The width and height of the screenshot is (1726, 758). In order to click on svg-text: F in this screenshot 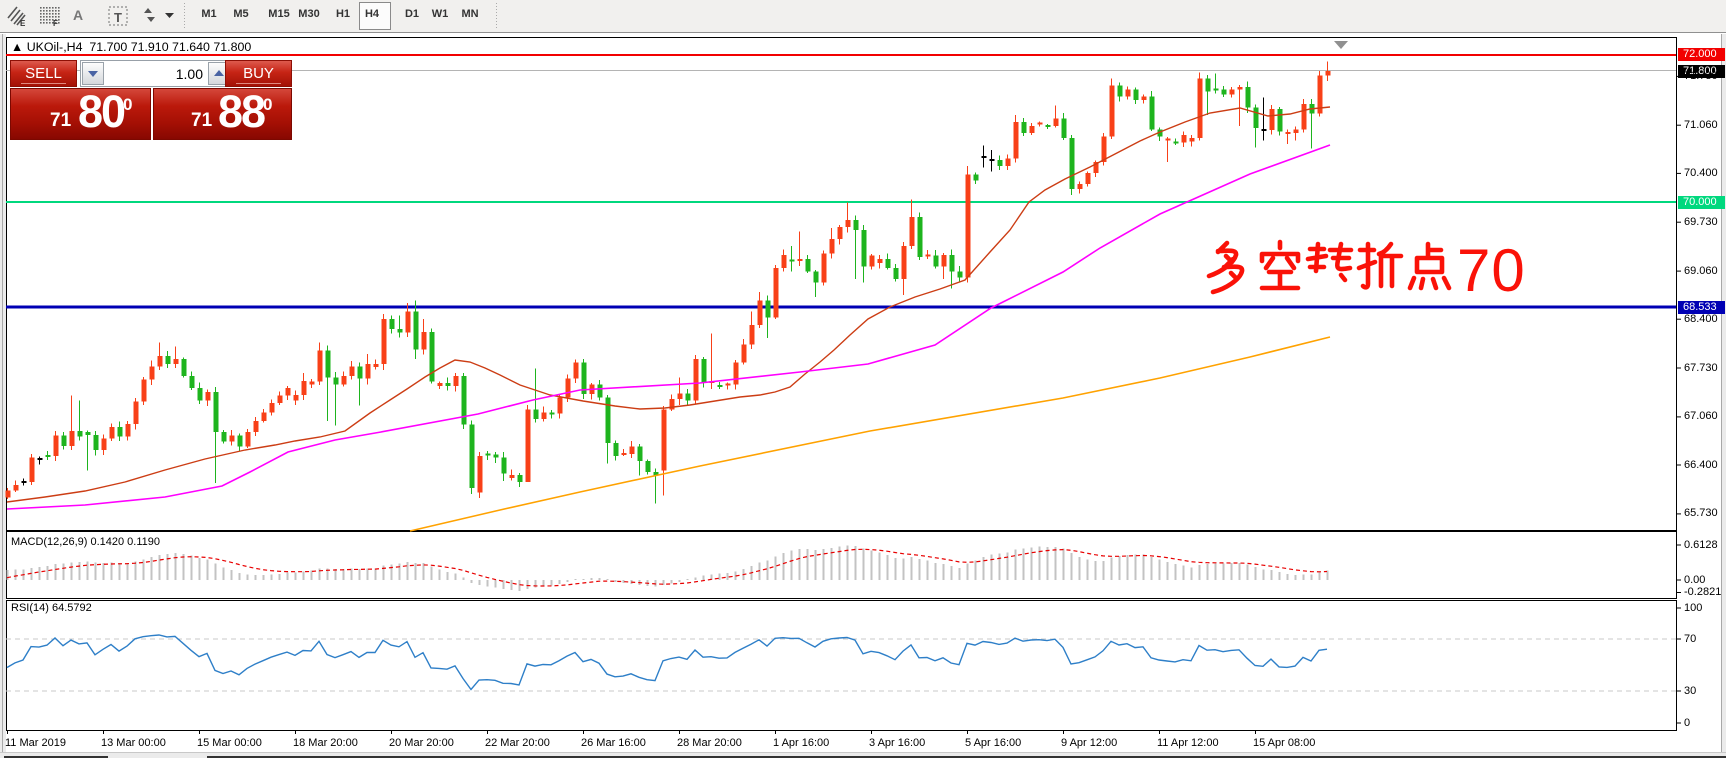, I will do `click(55, 23)`.